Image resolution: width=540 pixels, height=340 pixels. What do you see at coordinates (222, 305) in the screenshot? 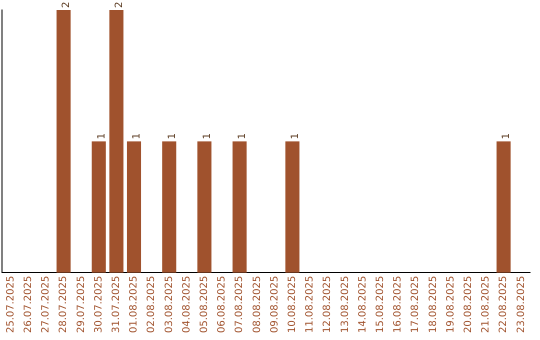
I see `x-tick-label: 06.08.2025` at bounding box center [222, 305].